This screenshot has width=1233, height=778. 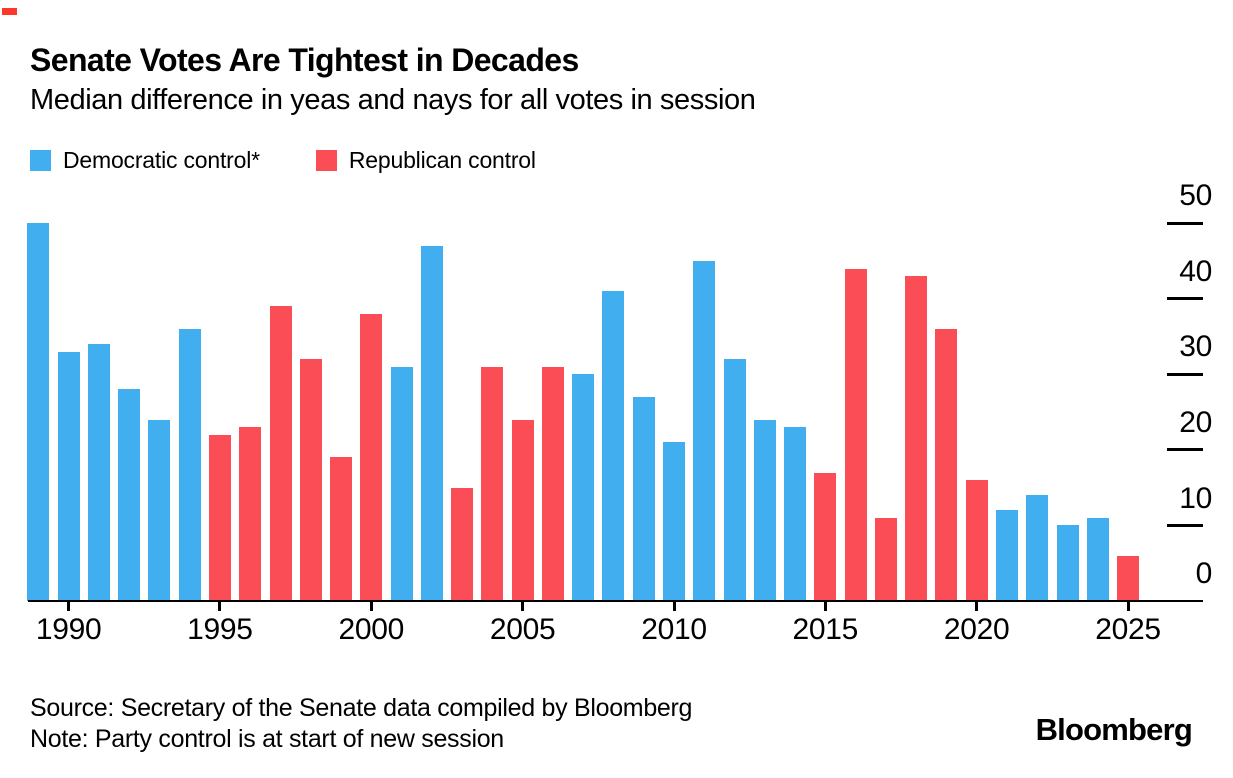 I want to click on x-label-1995: 1995, so click(x=220, y=629).